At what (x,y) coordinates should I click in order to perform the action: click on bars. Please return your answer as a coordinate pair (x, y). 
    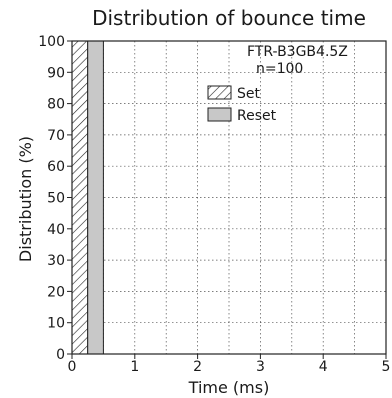
    Looking at the image, I should click on (87, 197).